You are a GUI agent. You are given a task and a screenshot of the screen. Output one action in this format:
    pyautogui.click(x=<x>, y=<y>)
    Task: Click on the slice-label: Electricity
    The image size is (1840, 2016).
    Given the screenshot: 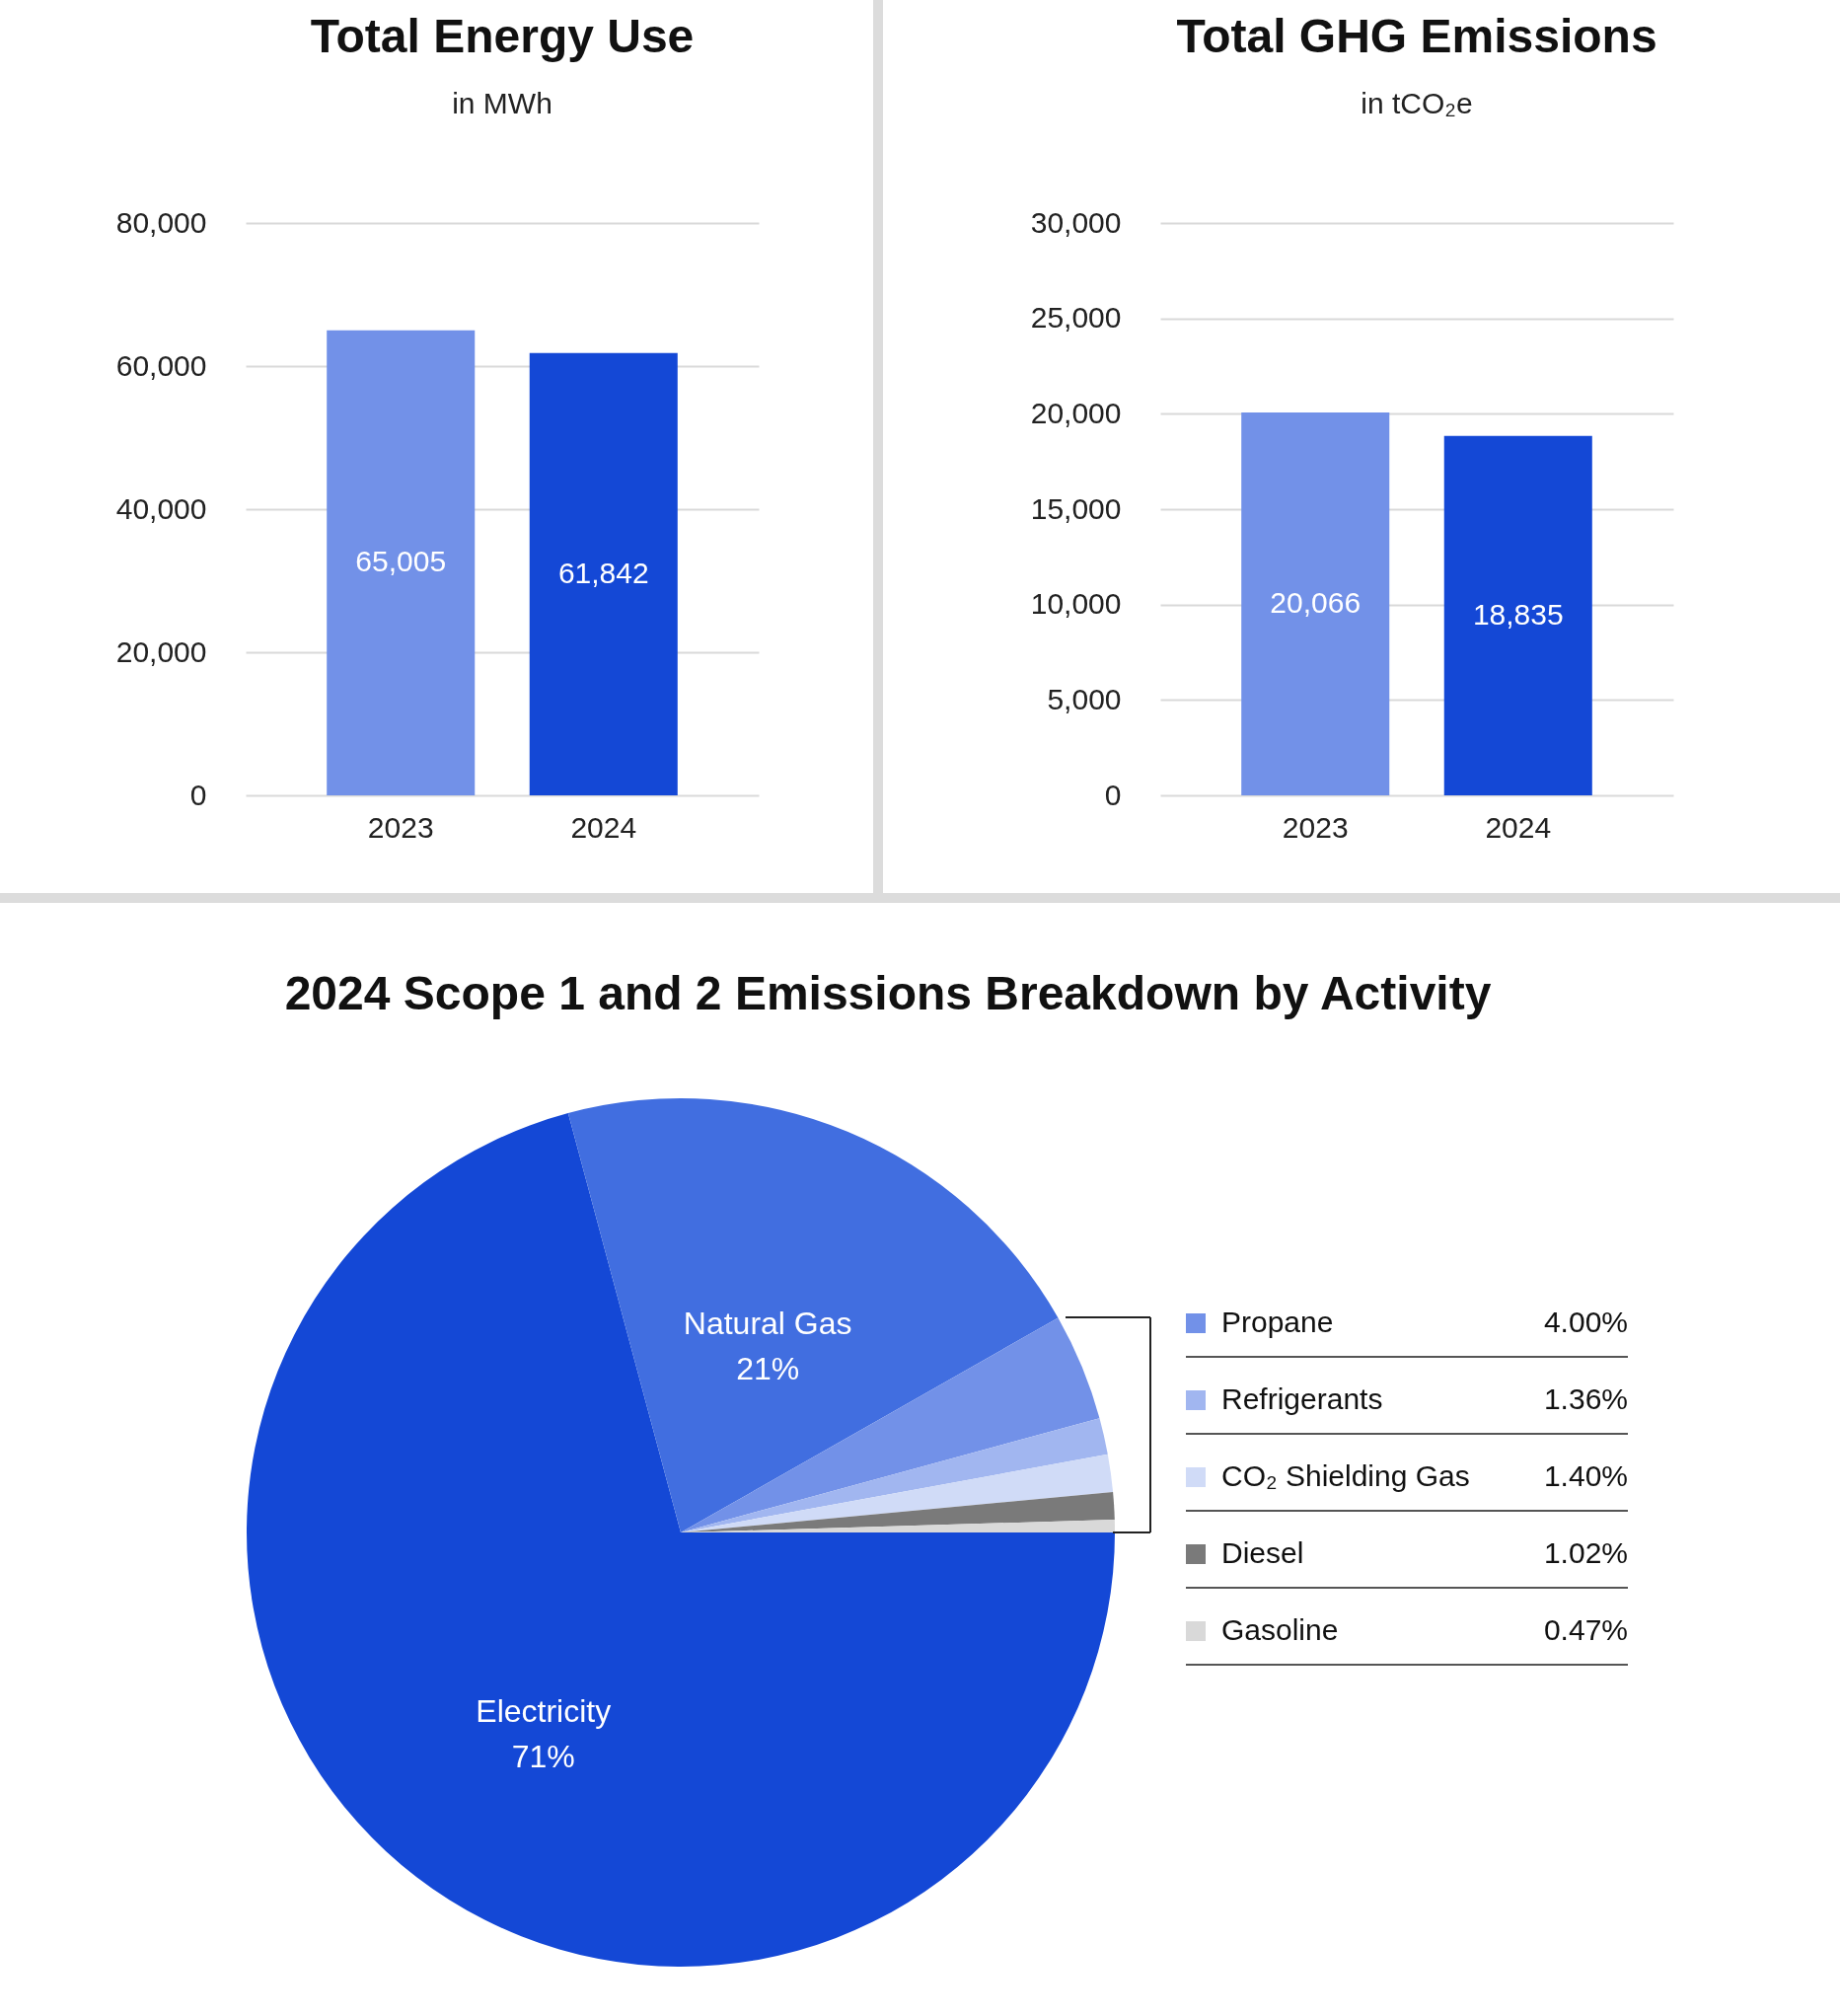 What is the action you would take?
    pyautogui.click(x=544, y=1711)
    